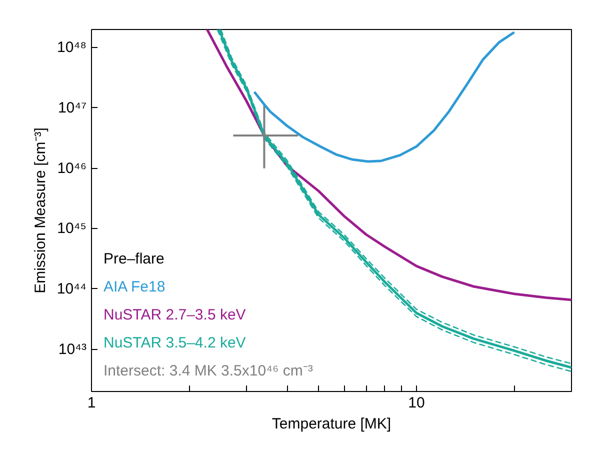  Describe the element at coordinates (72, 349) in the screenshot. I see `y-tick-label: 10⁴³` at that location.